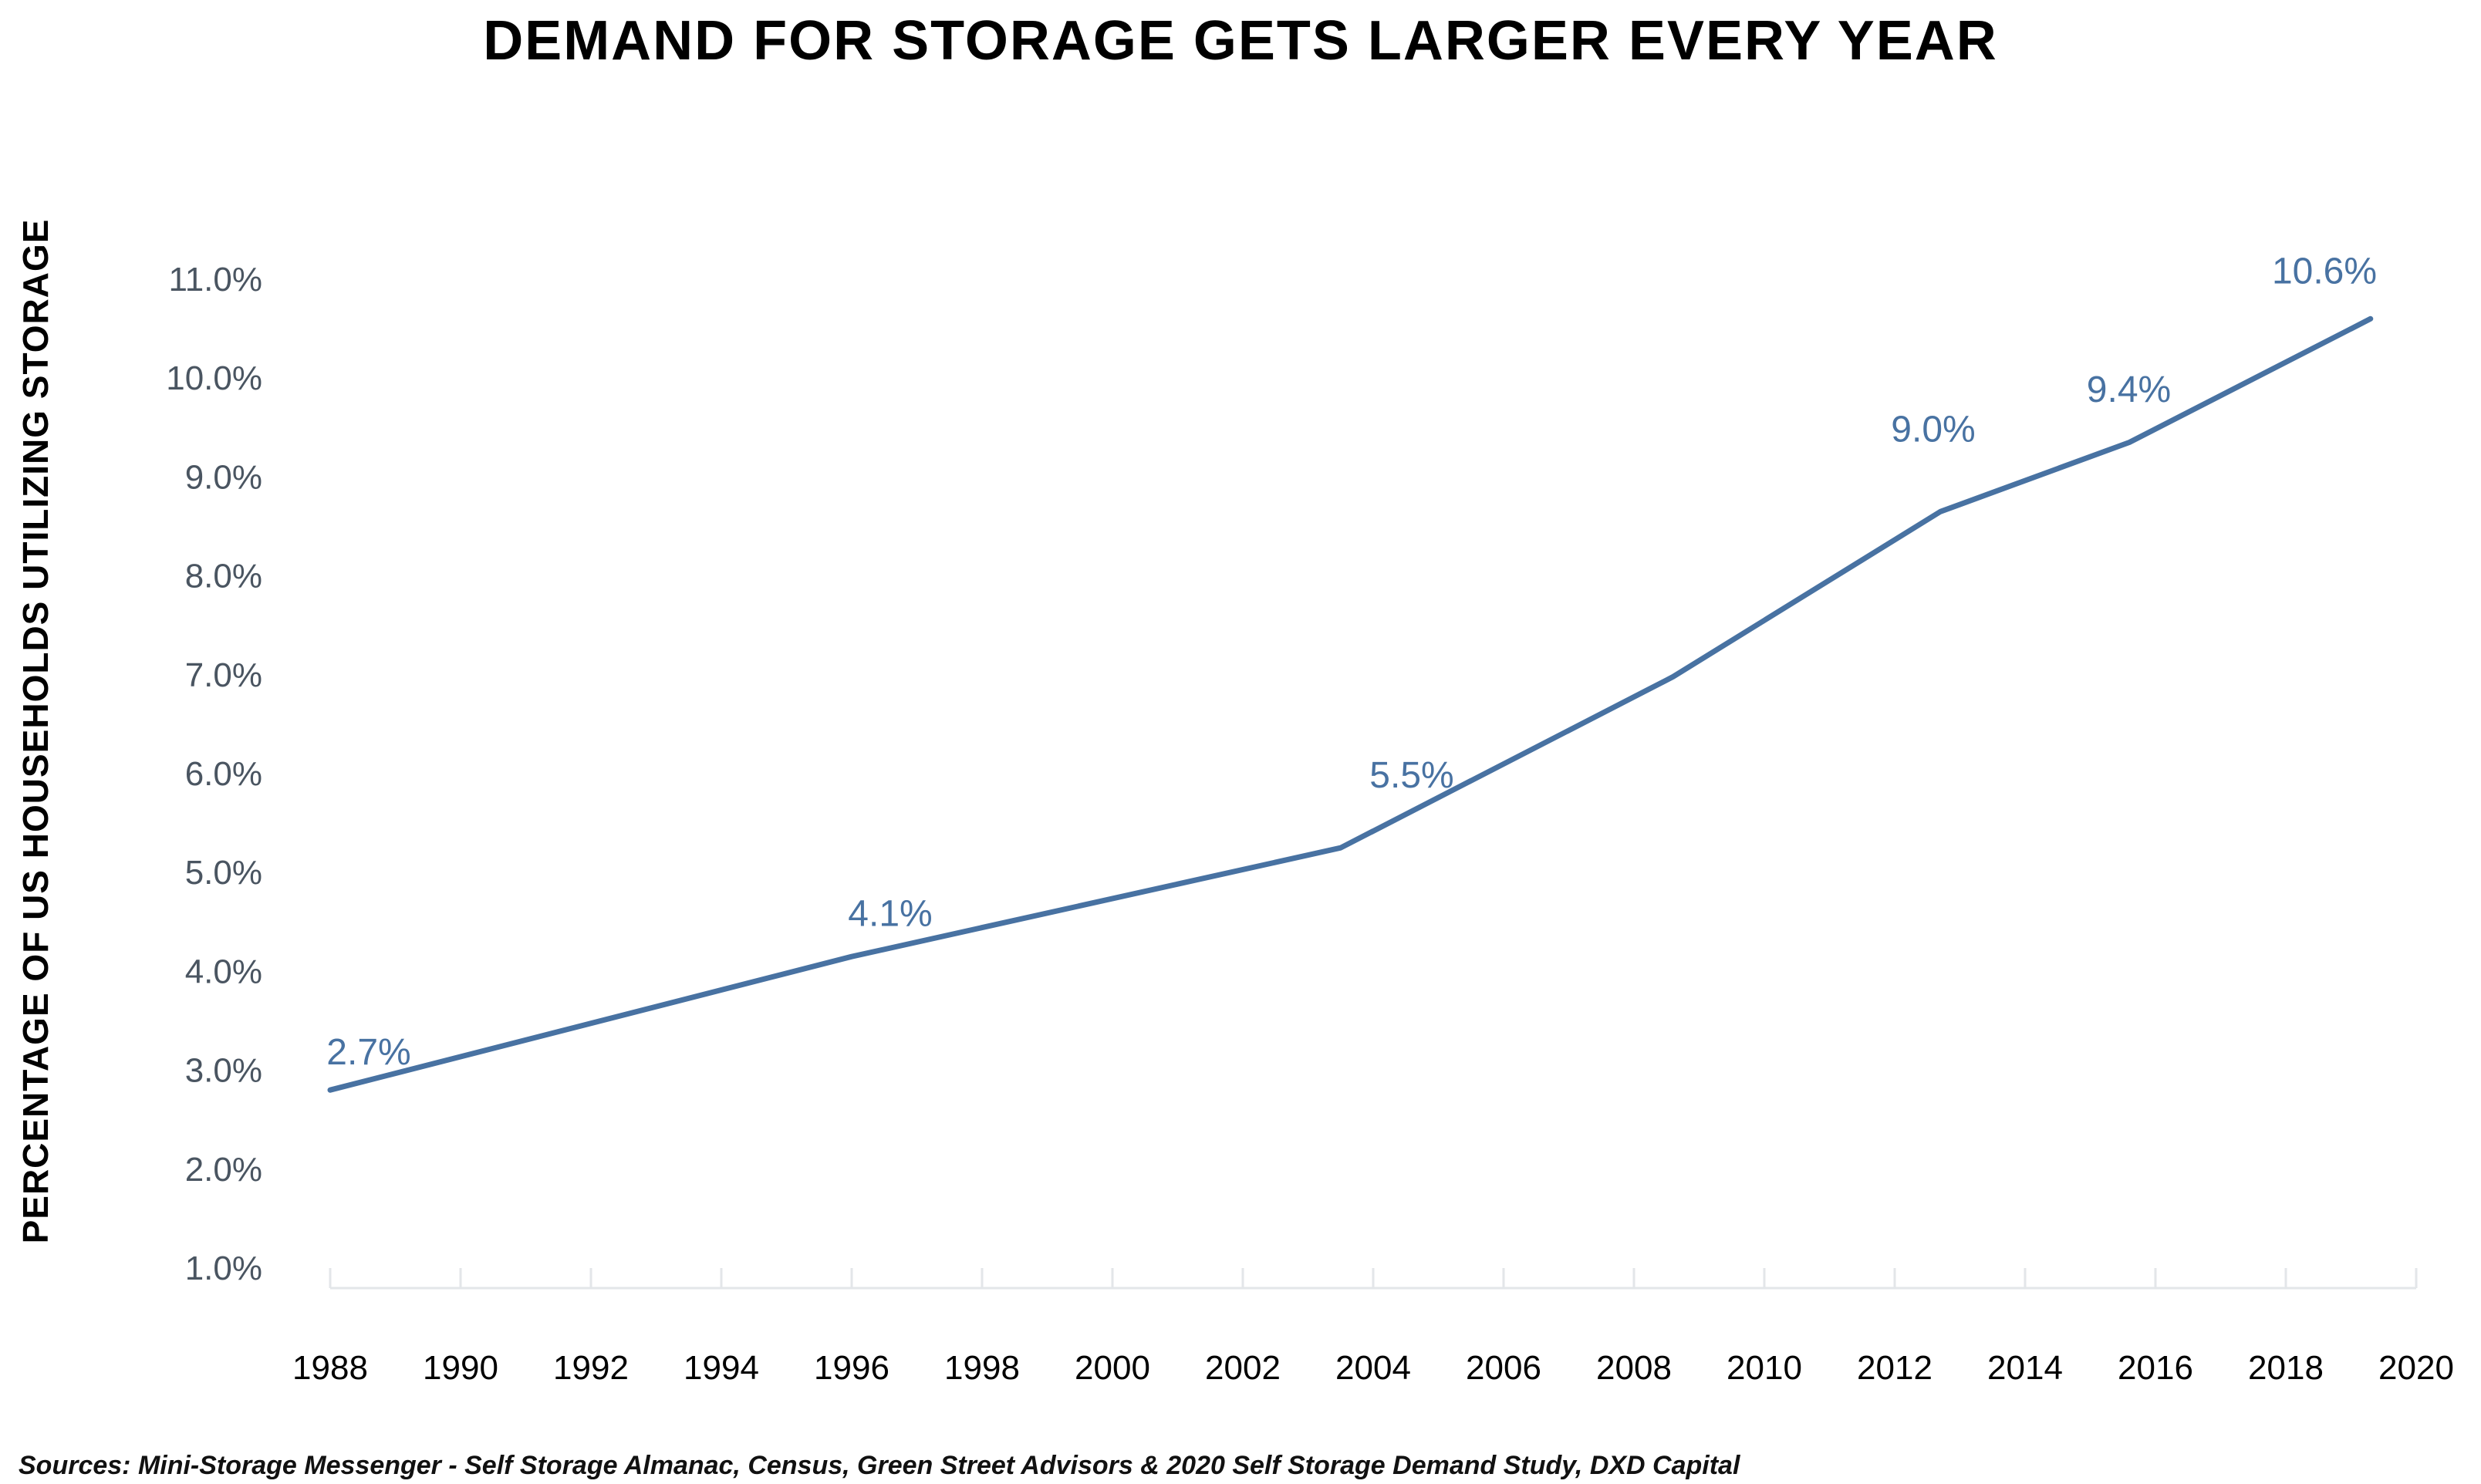 The width and height of the screenshot is (2481, 1484). What do you see at coordinates (1243, 1368) in the screenshot?
I see `x-tick-label: 2002` at bounding box center [1243, 1368].